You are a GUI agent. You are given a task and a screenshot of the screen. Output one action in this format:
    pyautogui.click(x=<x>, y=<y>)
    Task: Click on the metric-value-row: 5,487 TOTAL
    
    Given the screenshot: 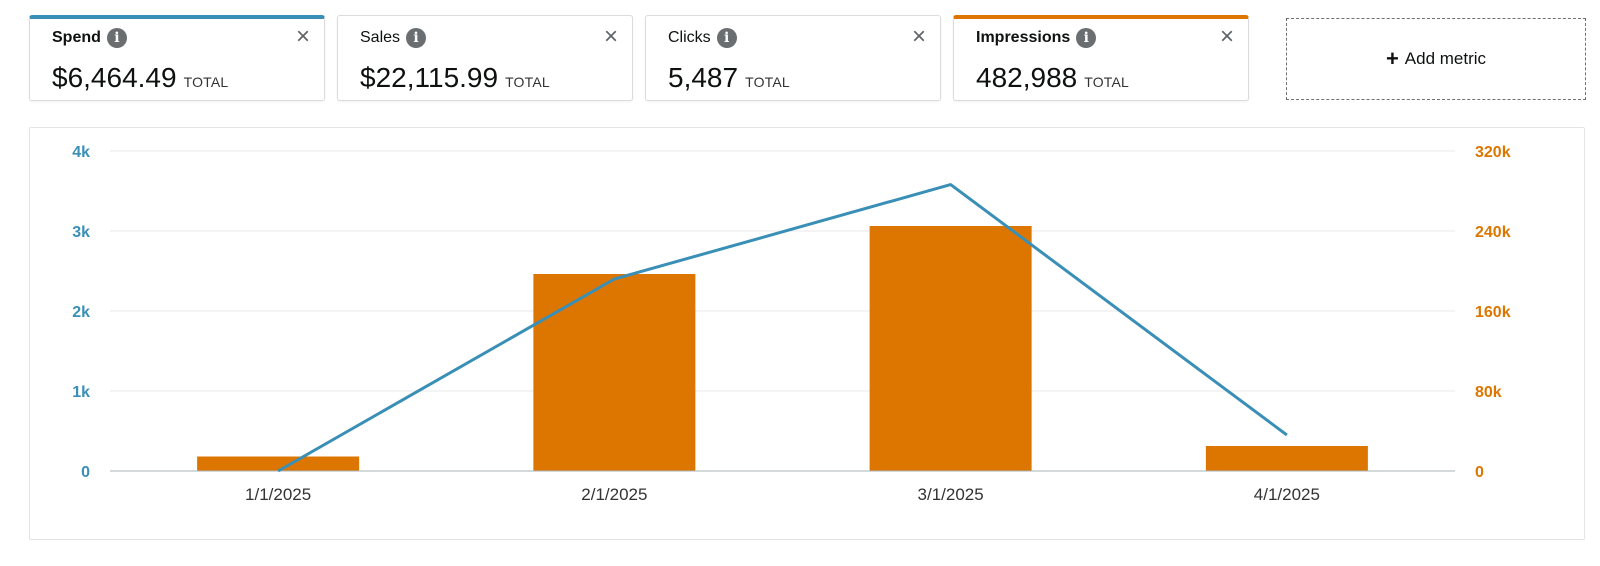 What is the action you would take?
    pyautogui.click(x=729, y=78)
    